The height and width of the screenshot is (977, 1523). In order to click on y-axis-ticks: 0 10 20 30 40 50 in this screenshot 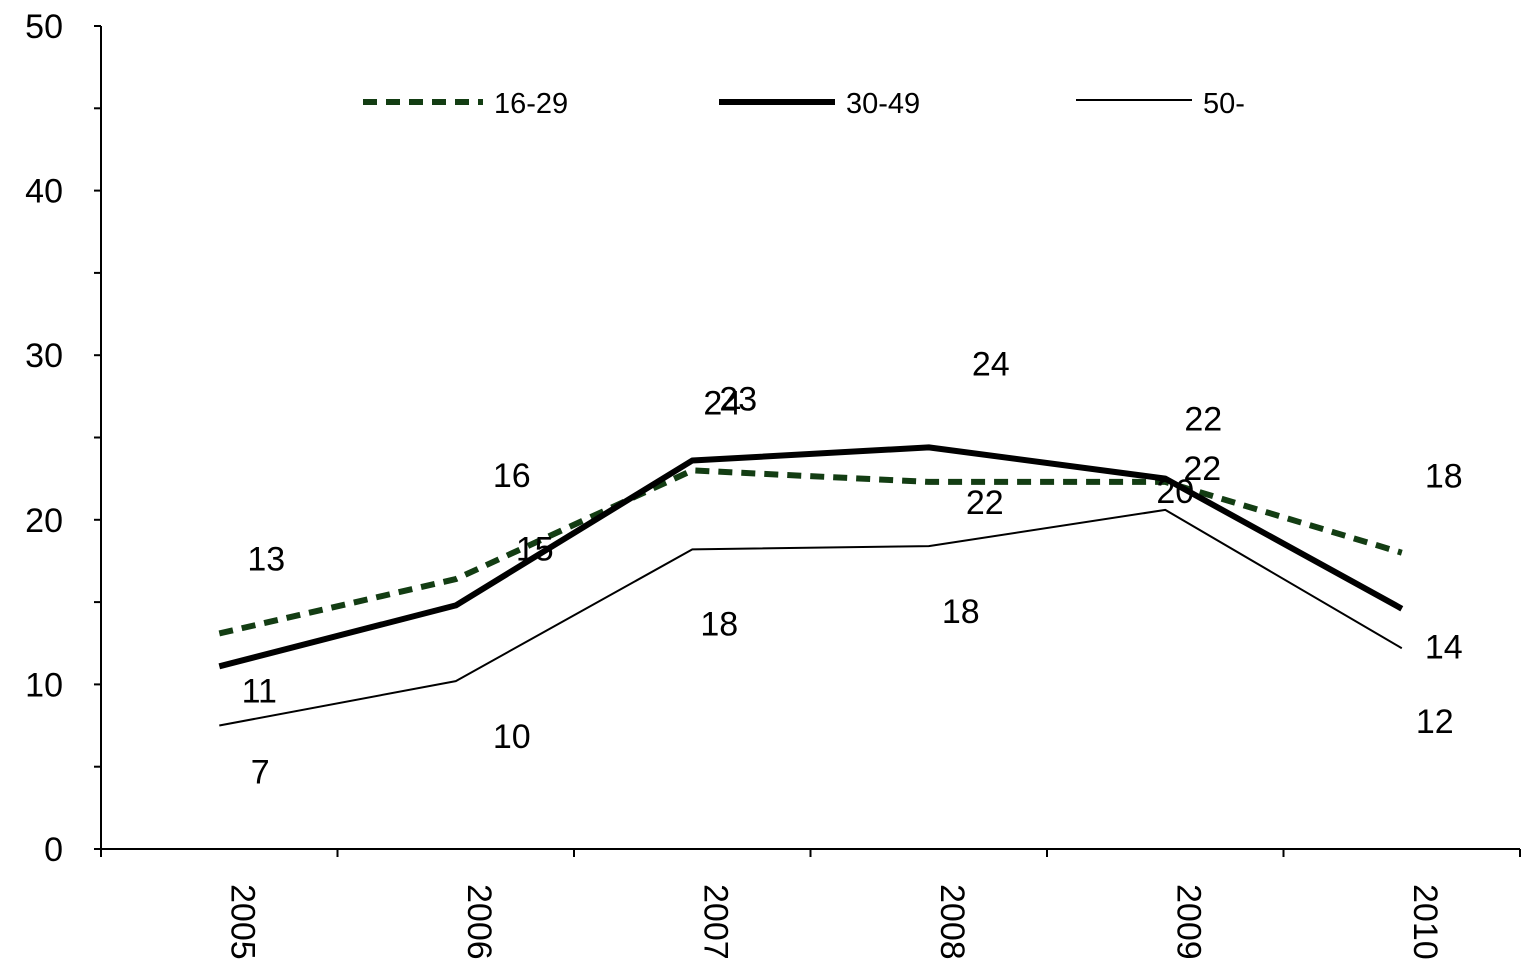, I will do `click(63, 438)`.